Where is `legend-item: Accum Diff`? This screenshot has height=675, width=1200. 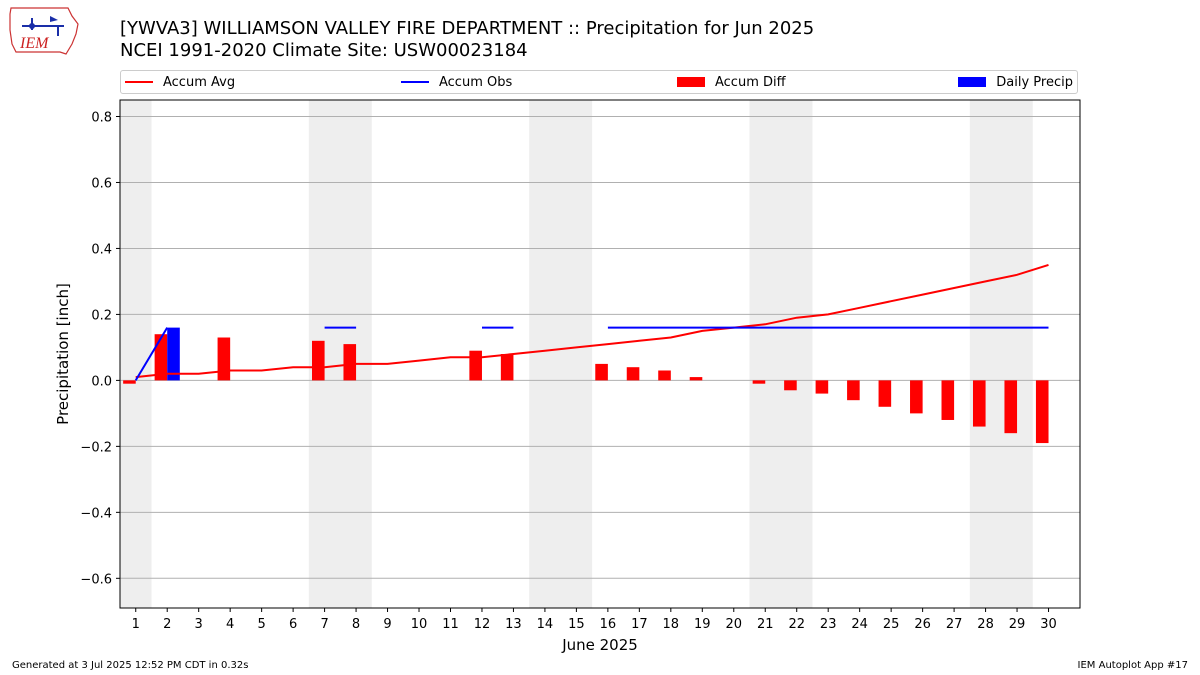 legend-item: Accum Diff is located at coordinates (731, 82).